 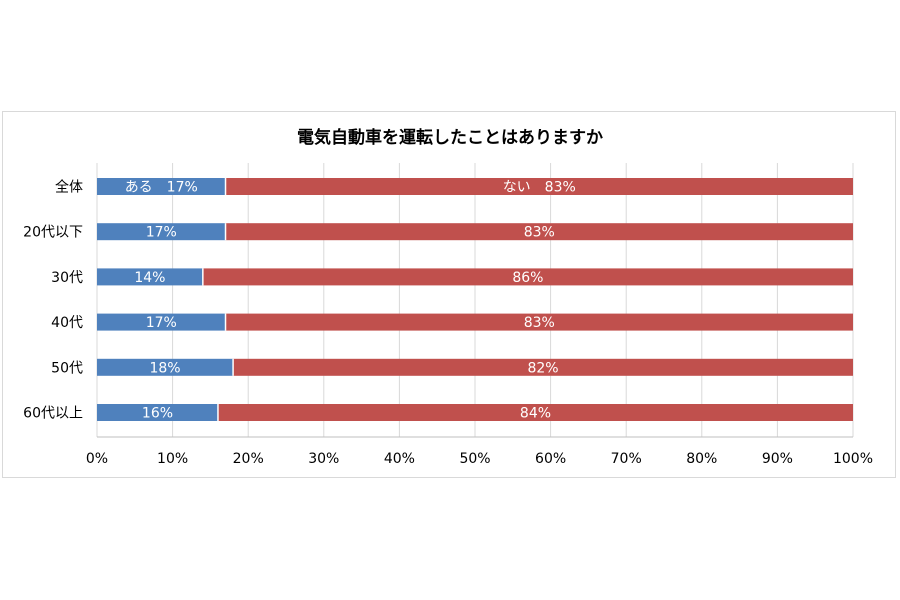 What do you see at coordinates (172, 459) in the screenshot?
I see `x-tick-label: 10%` at bounding box center [172, 459].